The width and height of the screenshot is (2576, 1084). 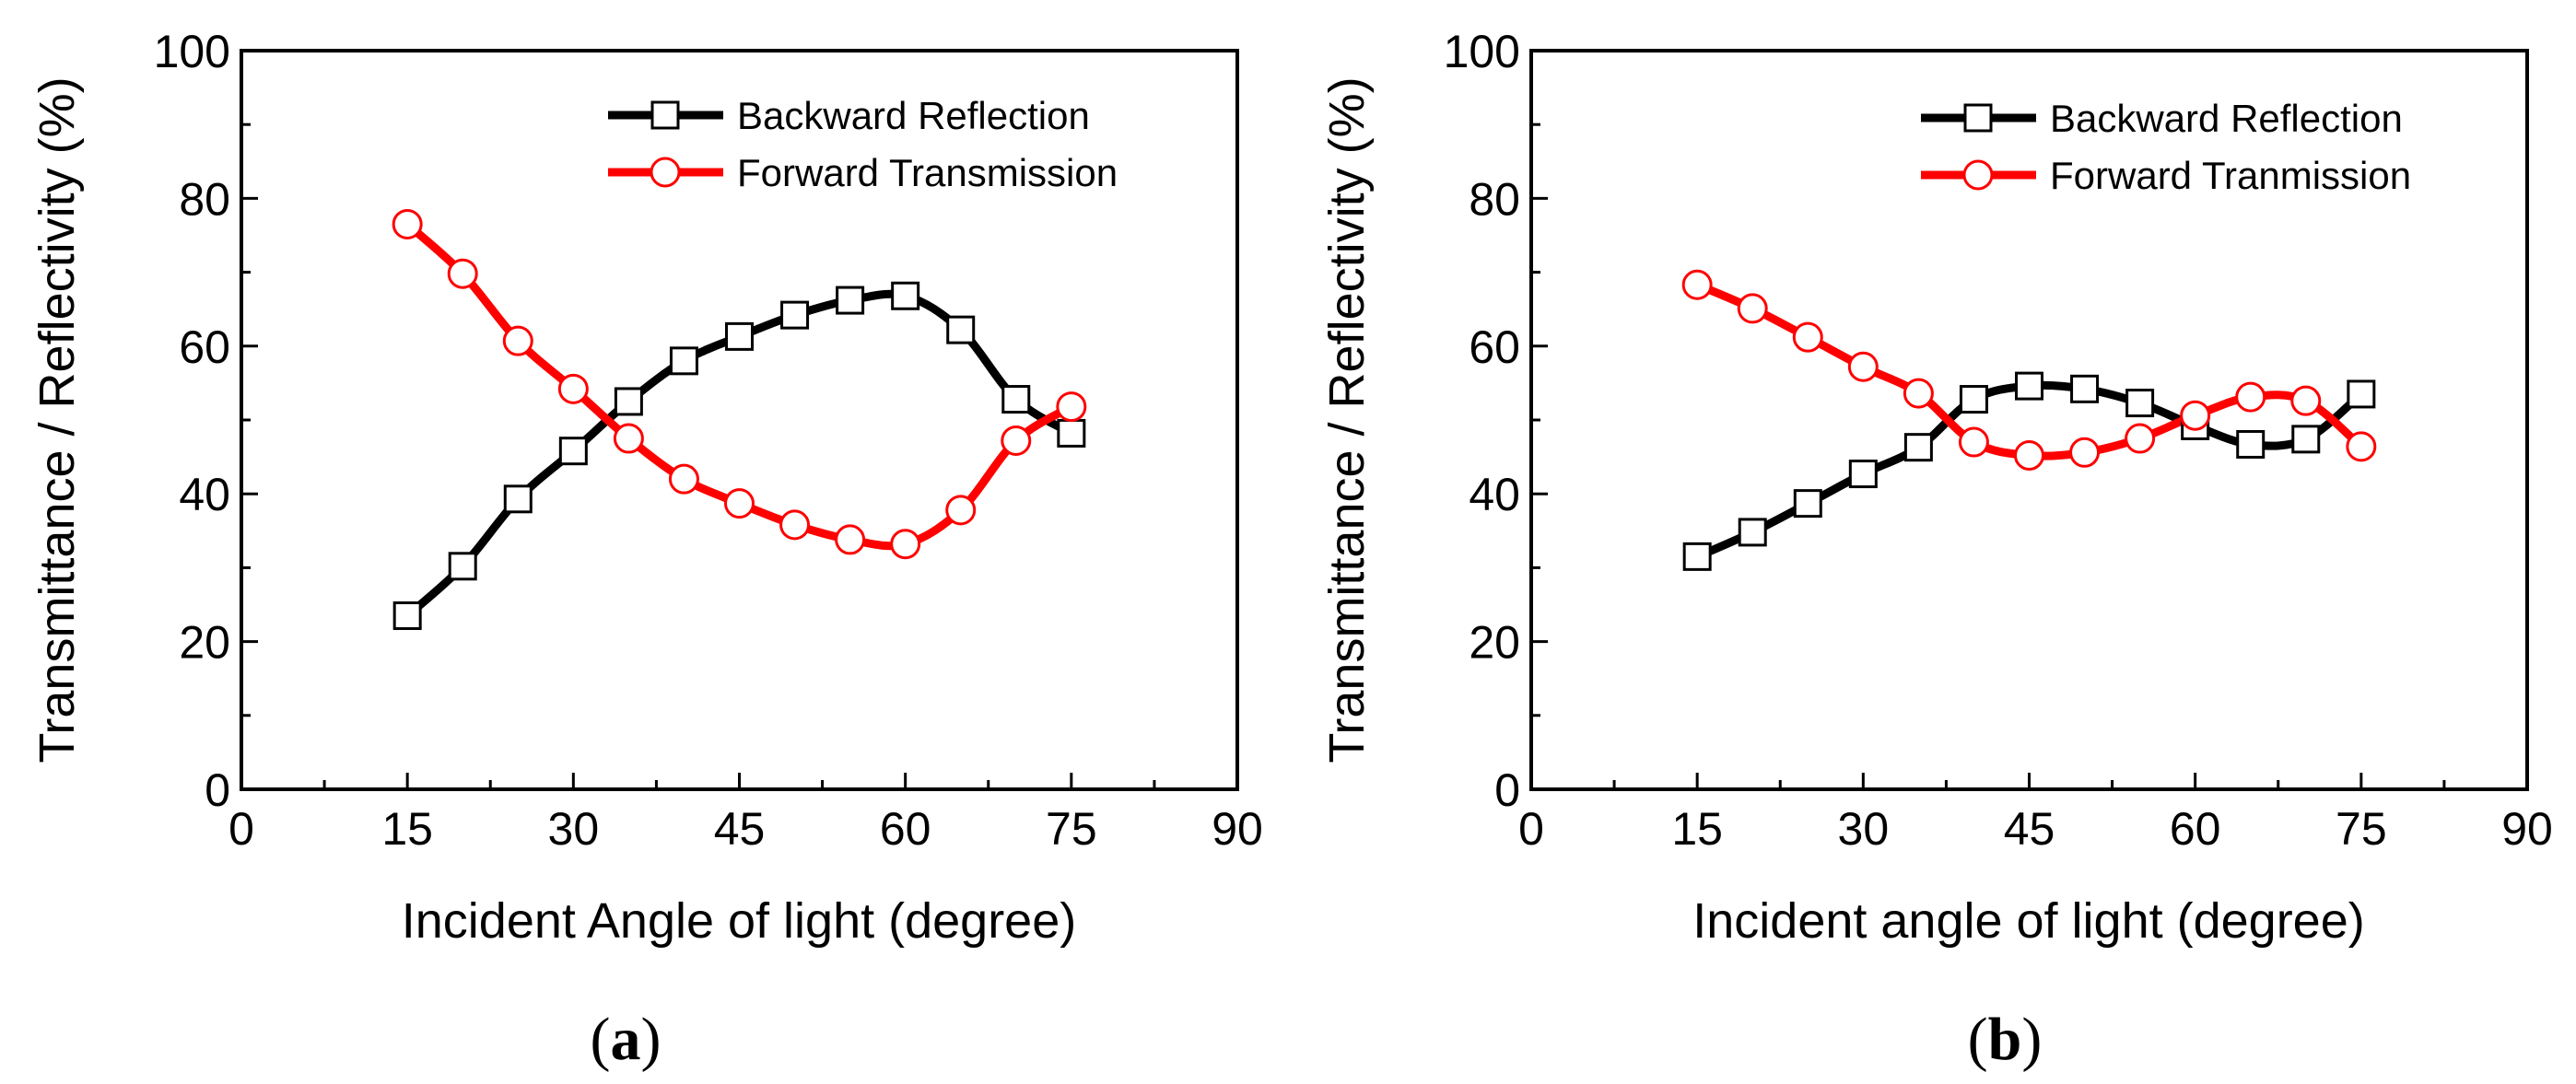 I want to click on panel-a-x-tick-label: 90, so click(x=1237, y=829).